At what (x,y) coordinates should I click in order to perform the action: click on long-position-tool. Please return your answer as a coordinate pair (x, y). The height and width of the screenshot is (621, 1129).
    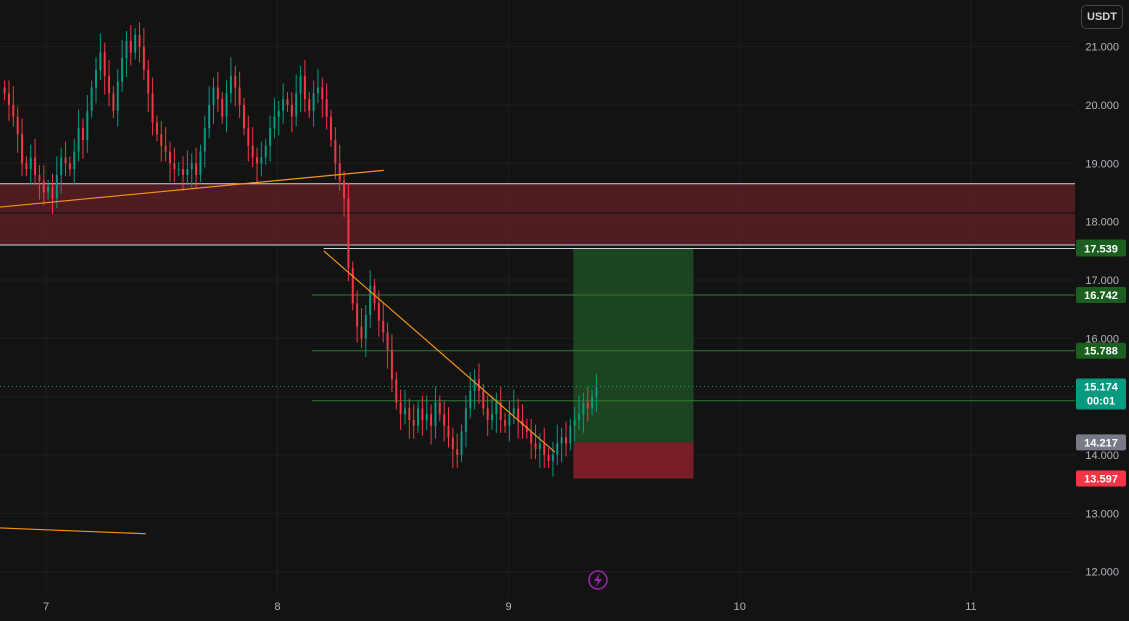
    Looking at the image, I should click on (633, 363).